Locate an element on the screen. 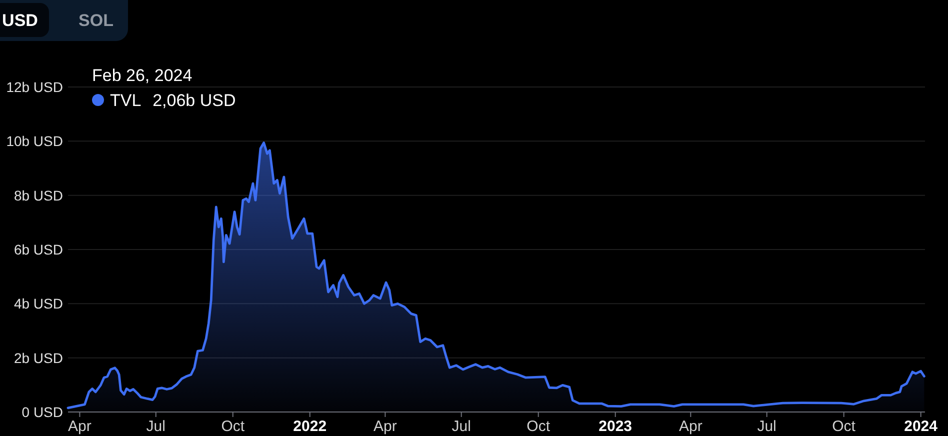  annotation: 2,06b USD is located at coordinates (194, 100).